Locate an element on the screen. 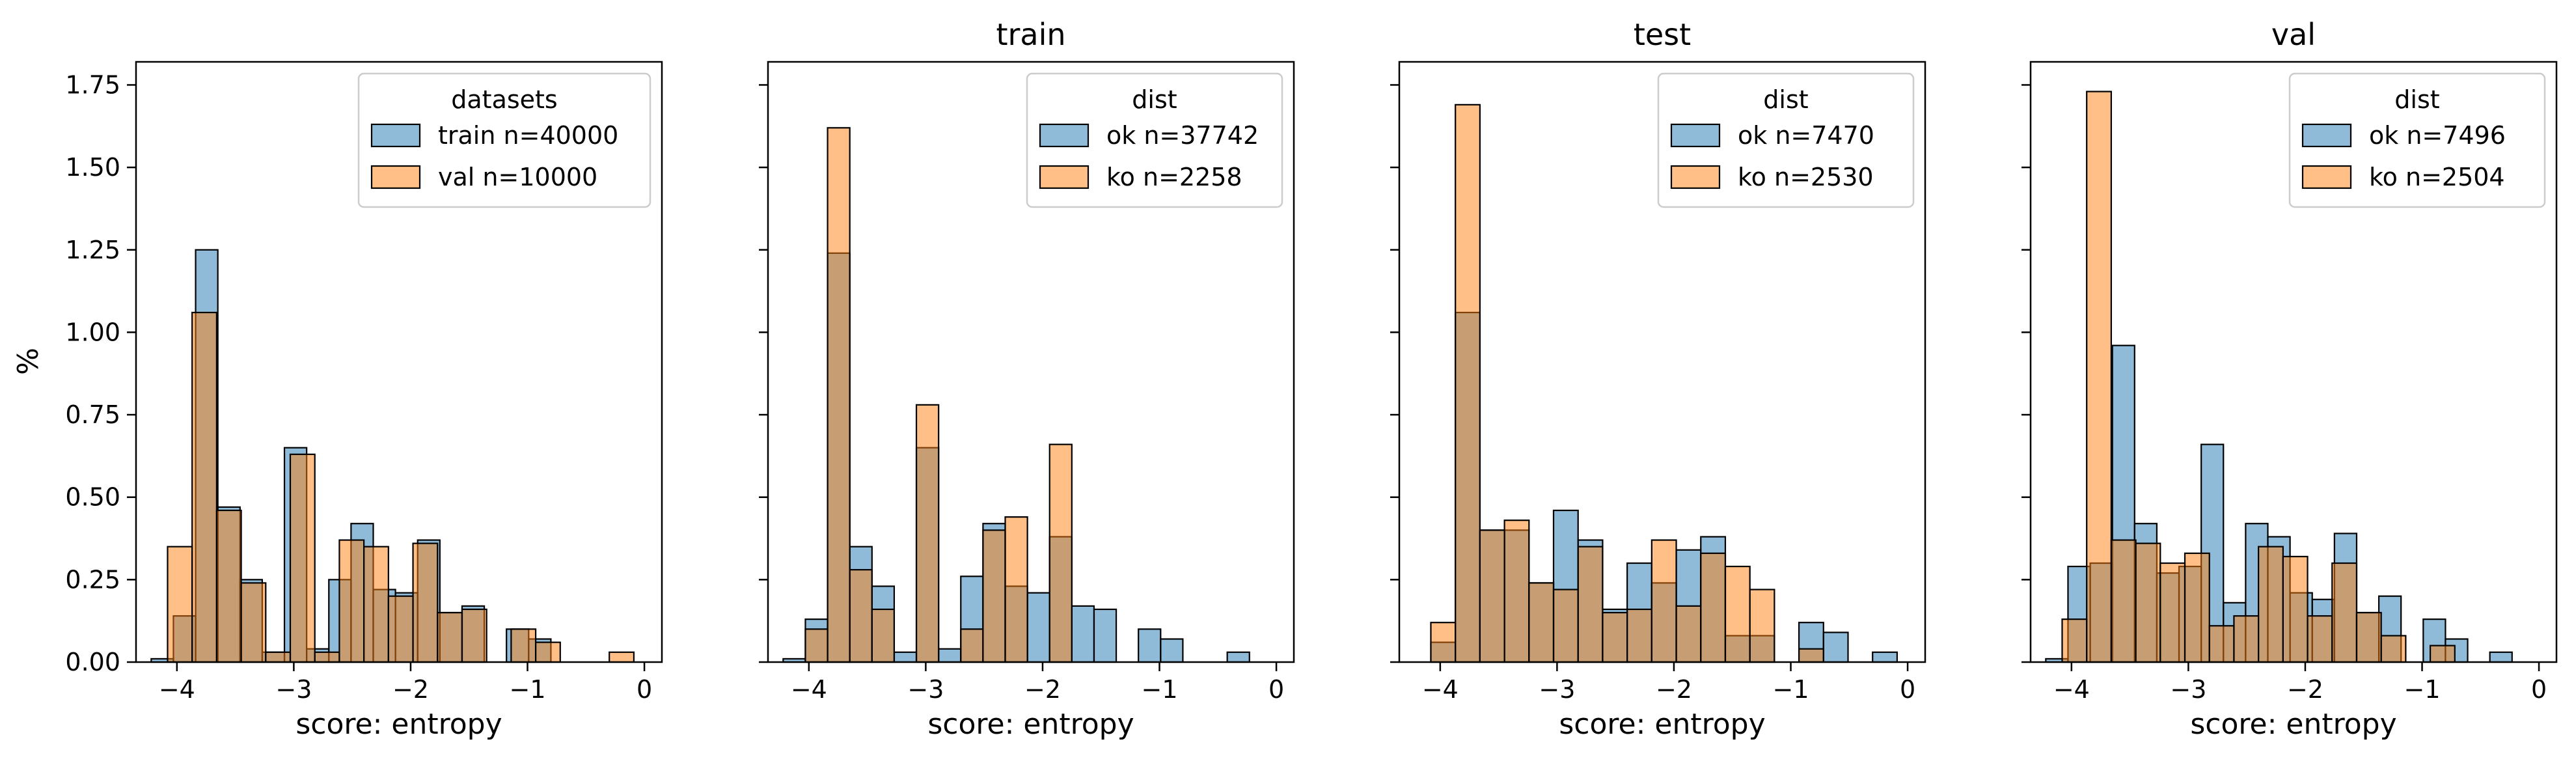 Image resolution: width=2576 pixels, height=763 pixels. y-tick-label: 1.50 is located at coordinates (93, 167).